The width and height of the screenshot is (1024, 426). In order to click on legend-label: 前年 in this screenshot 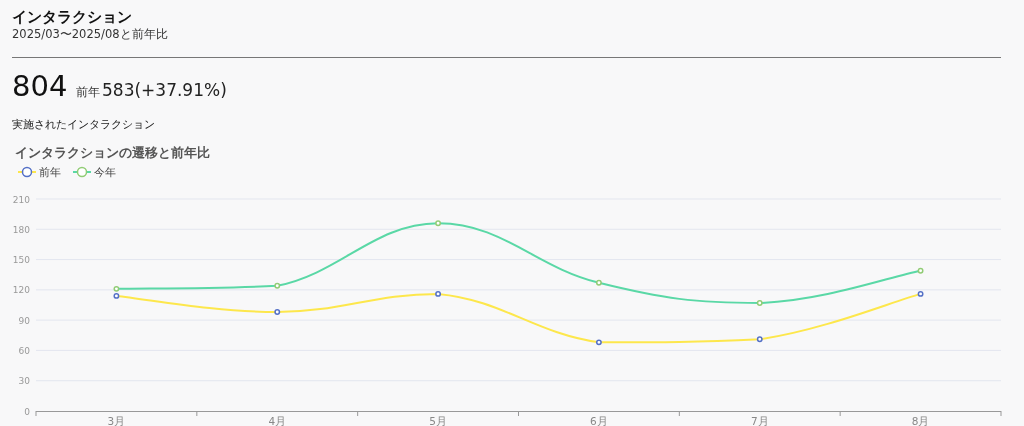, I will do `click(50, 172)`.